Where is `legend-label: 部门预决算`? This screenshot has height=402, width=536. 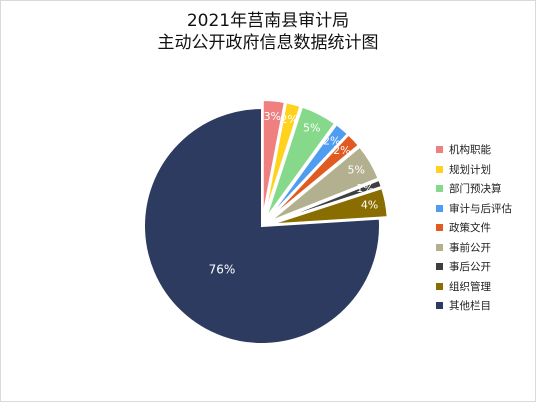
legend-label: 部门预决算 is located at coordinates (475, 189).